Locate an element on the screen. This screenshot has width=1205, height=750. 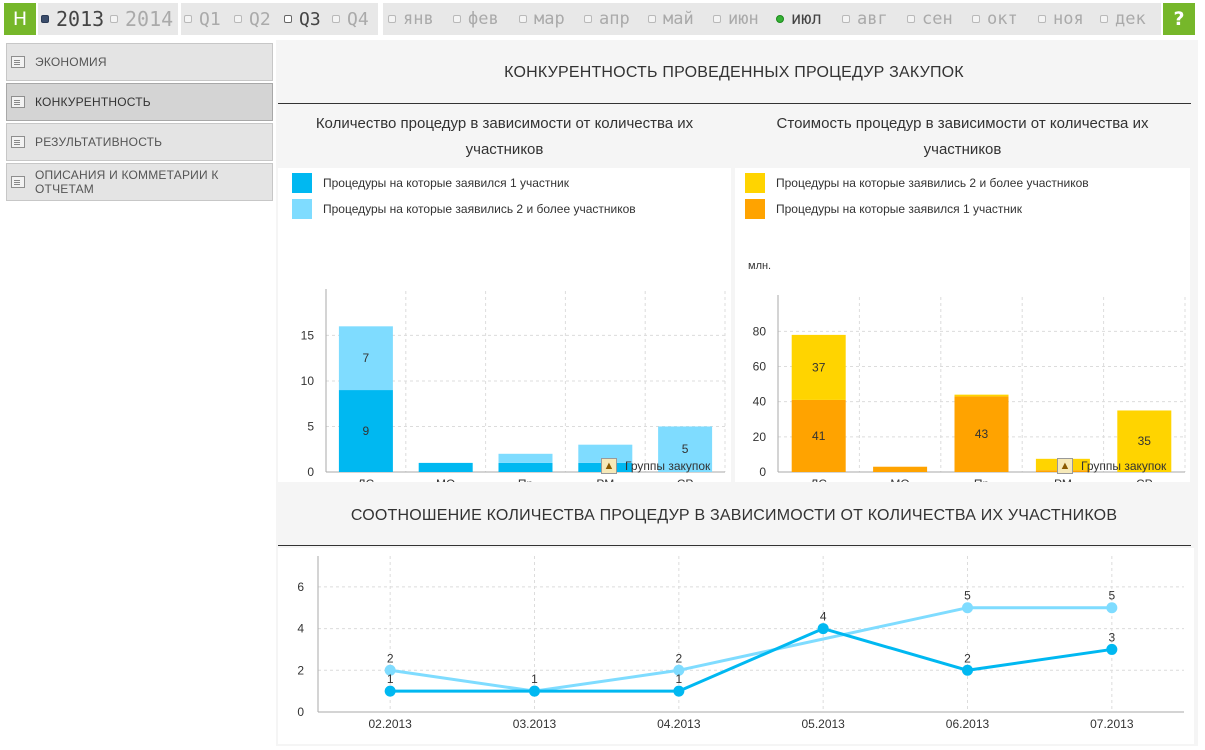
sidebar-item-label: ЭКОНОМИЯ is located at coordinates (71, 62).